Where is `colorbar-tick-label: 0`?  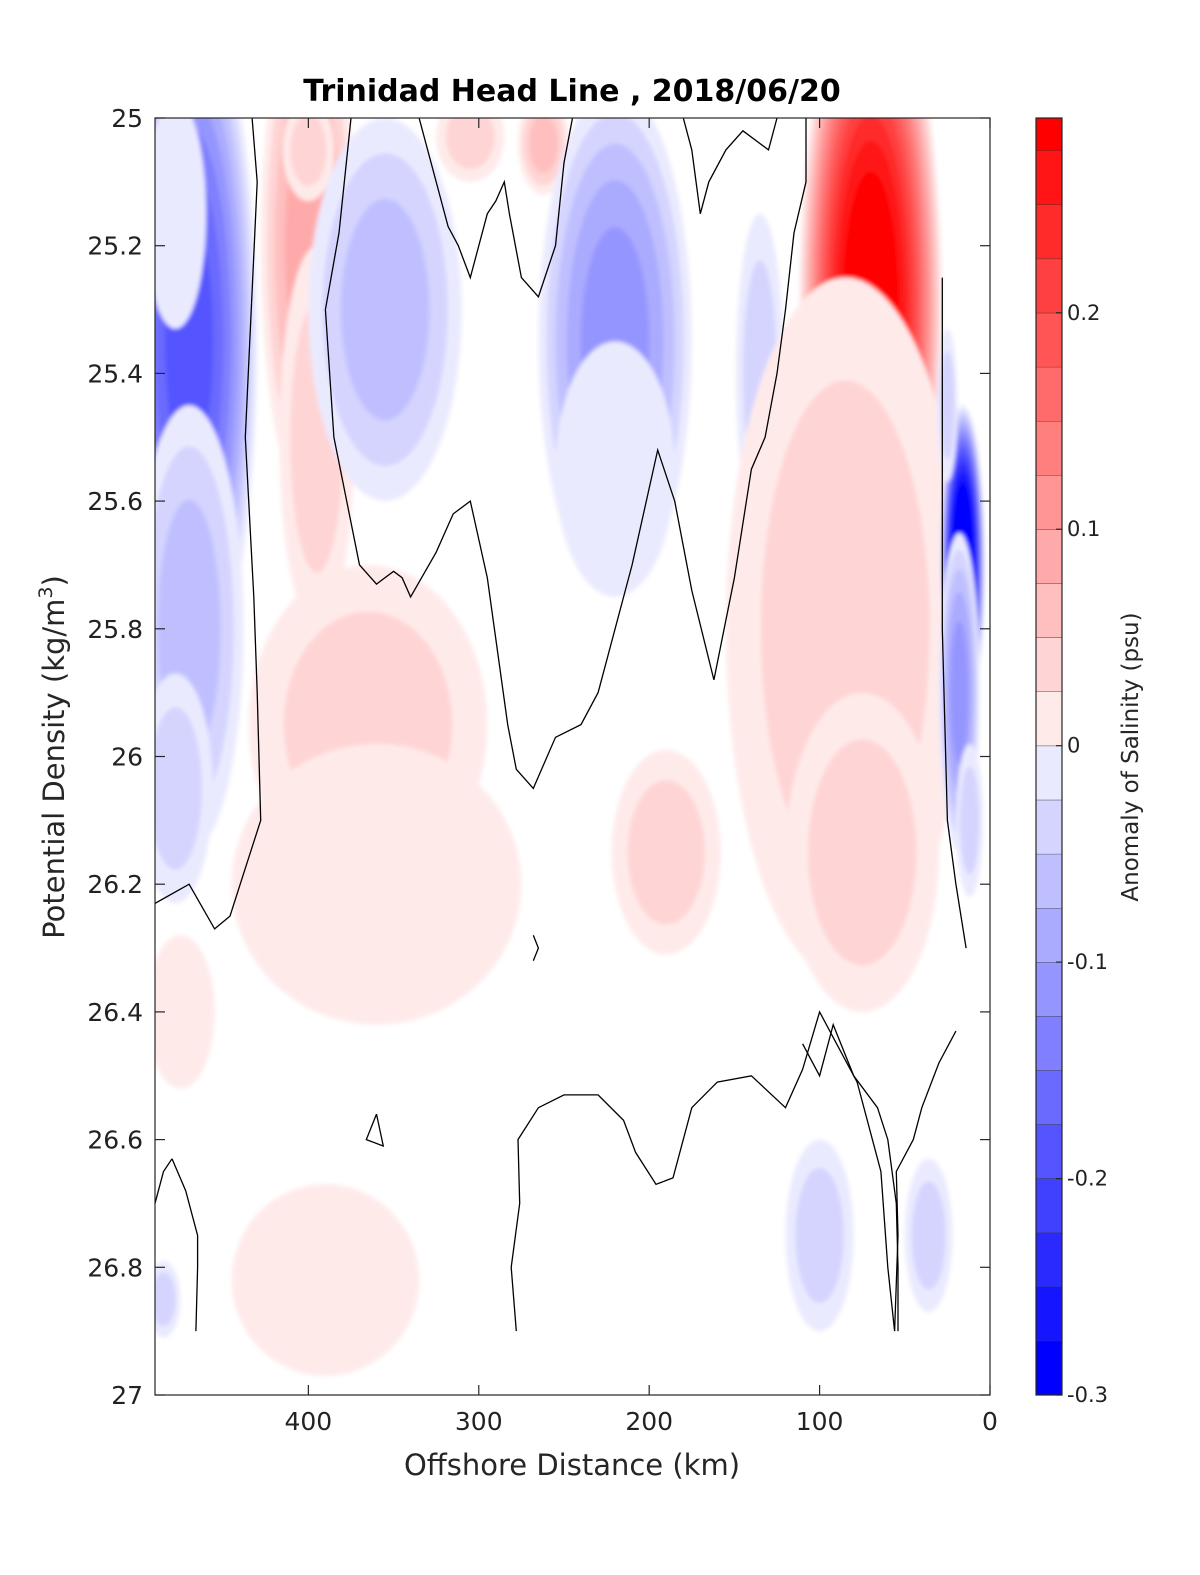 colorbar-tick-label: 0 is located at coordinates (1073, 746).